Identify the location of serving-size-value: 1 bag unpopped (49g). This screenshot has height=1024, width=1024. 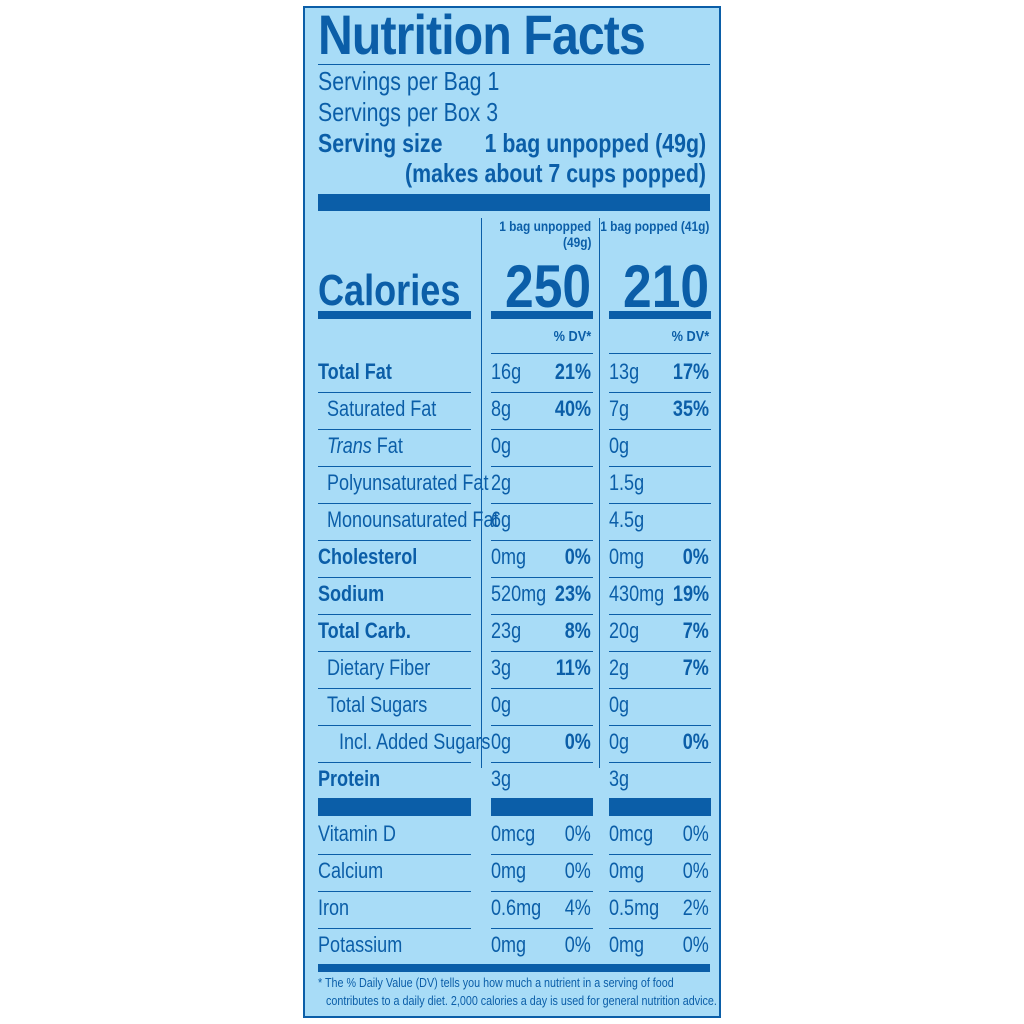
(595, 143).